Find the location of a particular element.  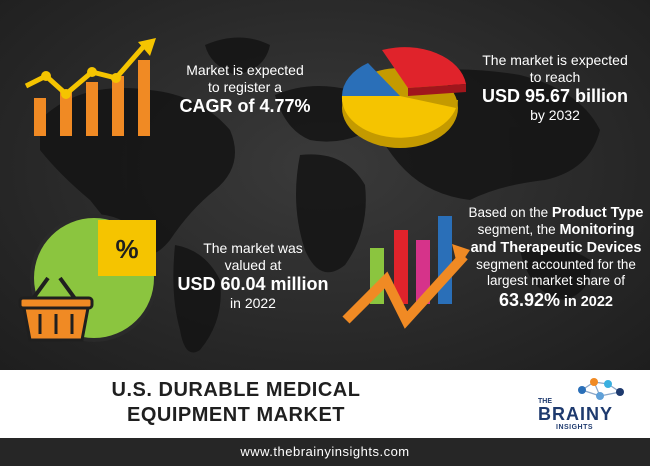

report-title-line1: U.S. DURABLE MEDICAL is located at coordinates (236, 390).